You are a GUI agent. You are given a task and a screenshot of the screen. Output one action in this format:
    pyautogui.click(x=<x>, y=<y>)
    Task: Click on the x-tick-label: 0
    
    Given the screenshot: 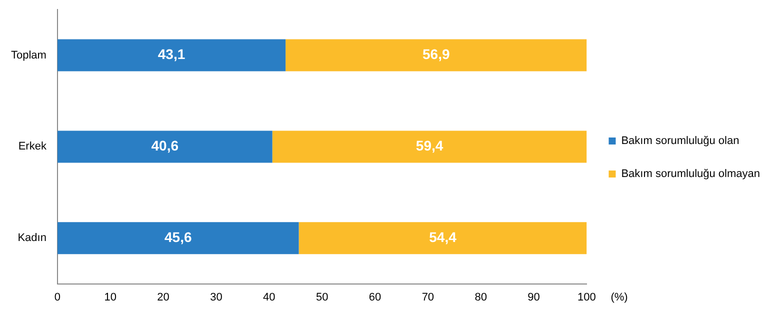 What is the action you would take?
    pyautogui.click(x=57, y=297)
    